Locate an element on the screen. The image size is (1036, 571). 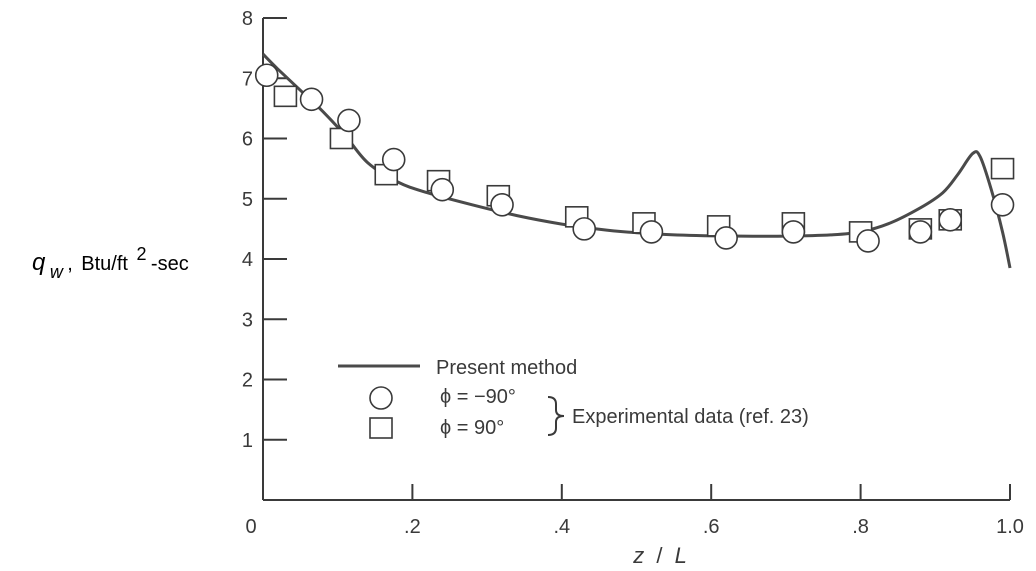
legend-square-label: ϕ = 90° is located at coordinates (472, 428).